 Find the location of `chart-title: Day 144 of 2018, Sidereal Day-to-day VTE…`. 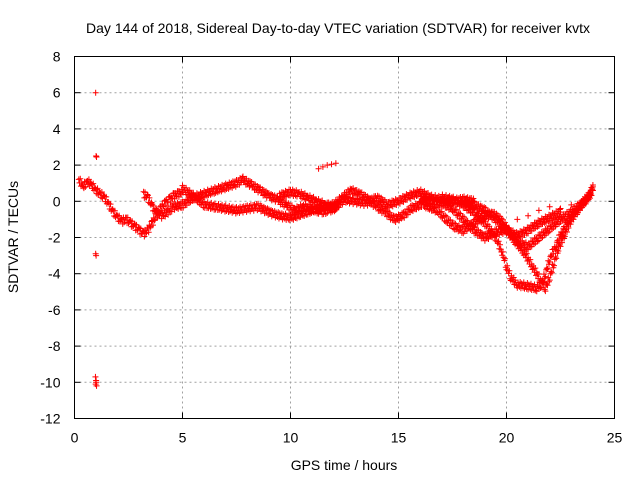

chart-title: Day 144 of 2018, Sidereal Day-to-day VTE… is located at coordinates (338, 28).